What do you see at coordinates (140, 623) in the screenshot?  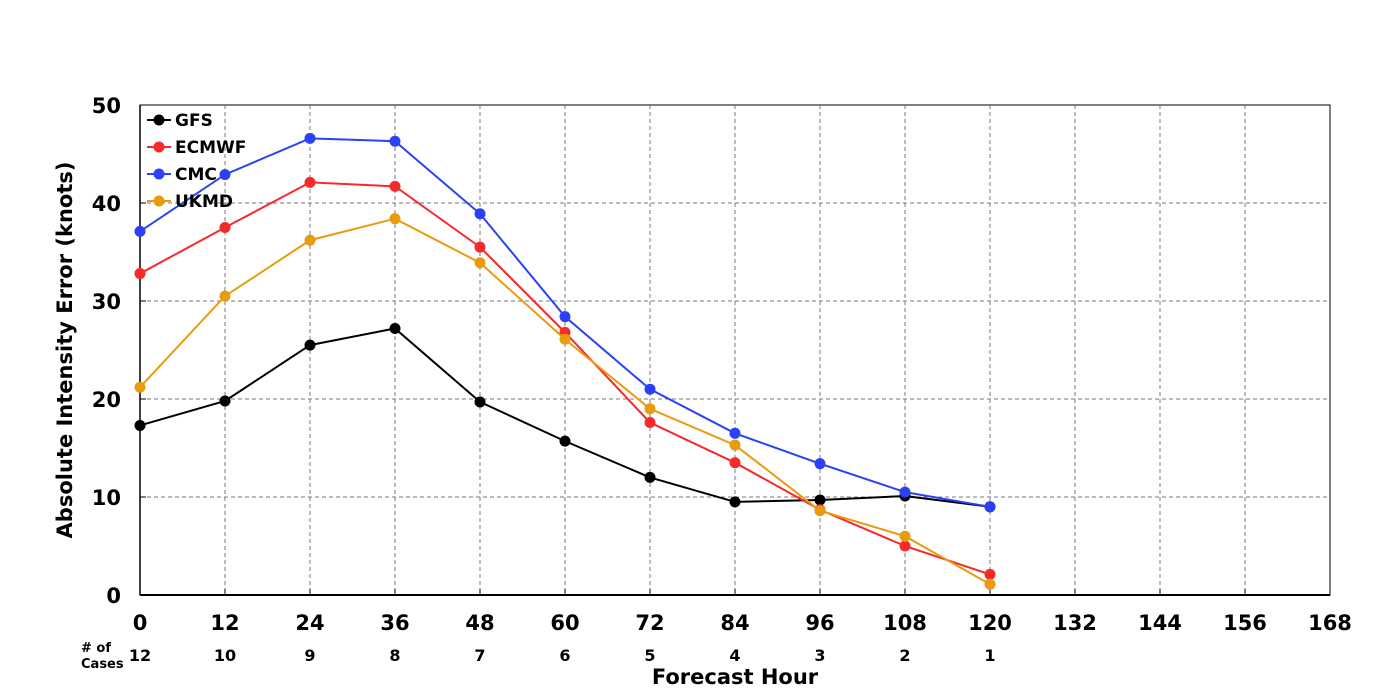 I see `x-tick-label: 0` at bounding box center [140, 623].